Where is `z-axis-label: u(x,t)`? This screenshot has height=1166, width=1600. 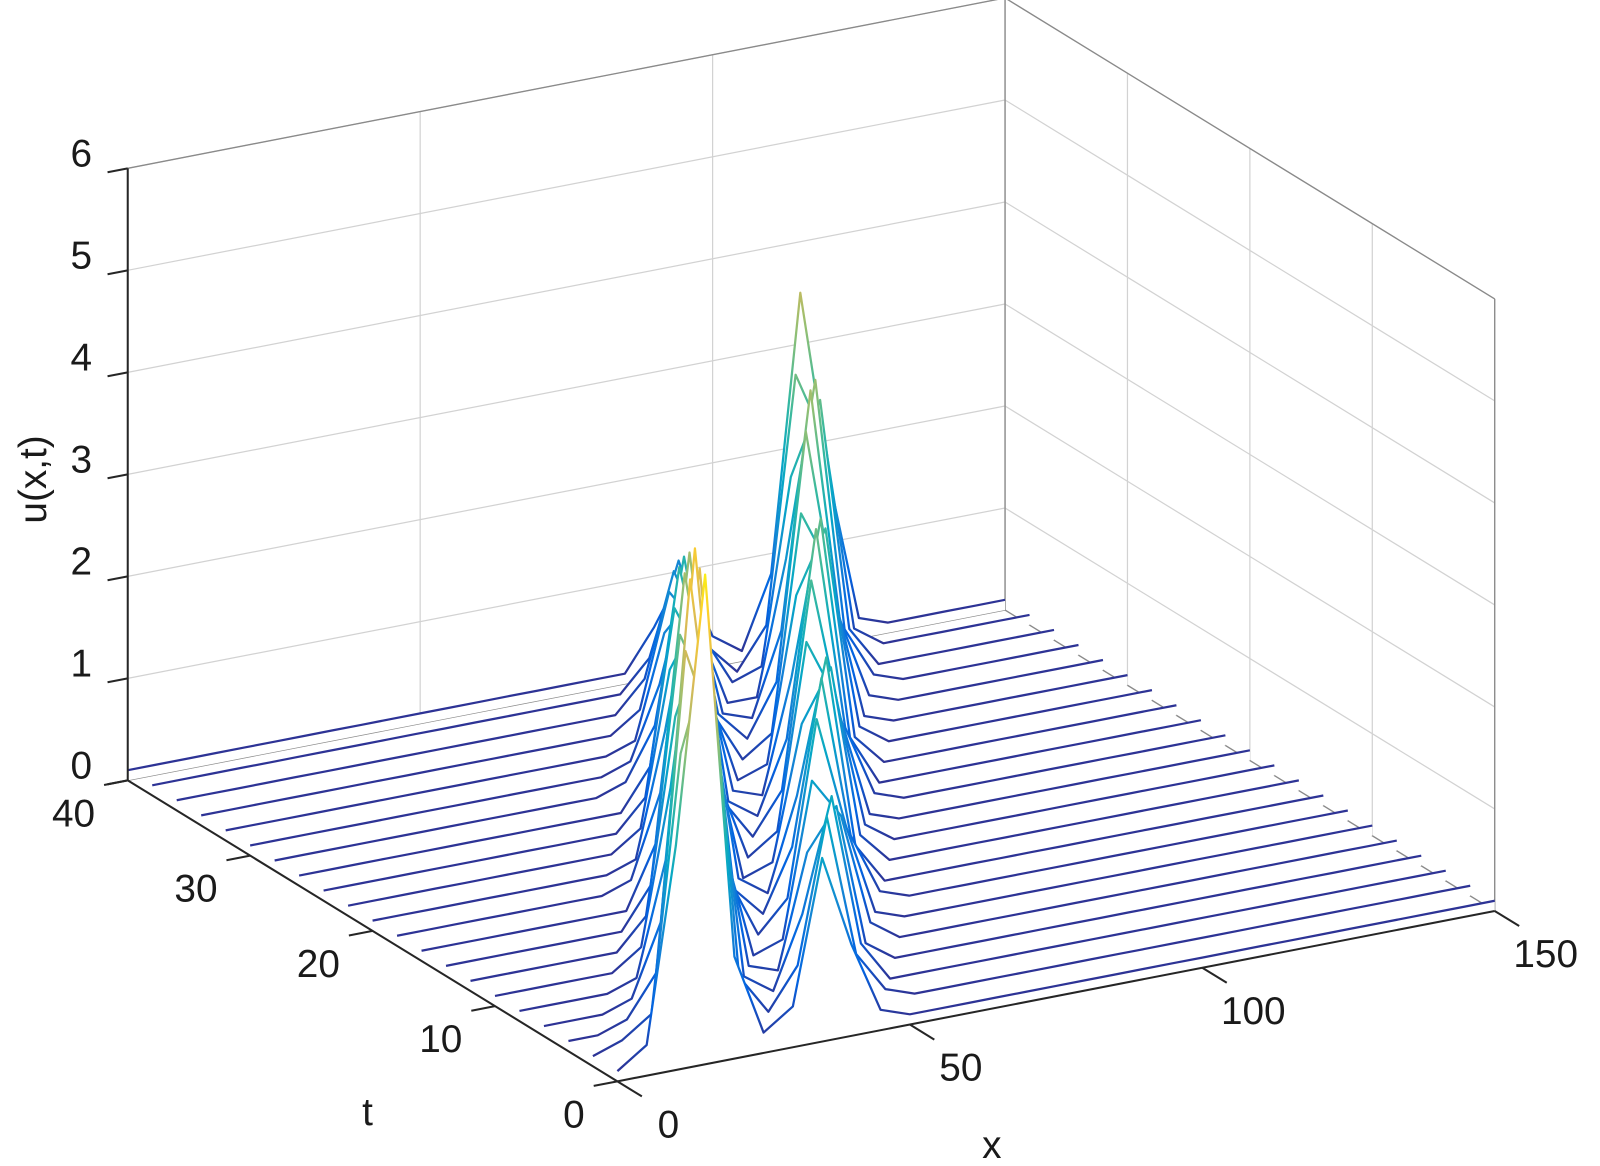
z-axis-label: u(x,t) is located at coordinates (33, 479).